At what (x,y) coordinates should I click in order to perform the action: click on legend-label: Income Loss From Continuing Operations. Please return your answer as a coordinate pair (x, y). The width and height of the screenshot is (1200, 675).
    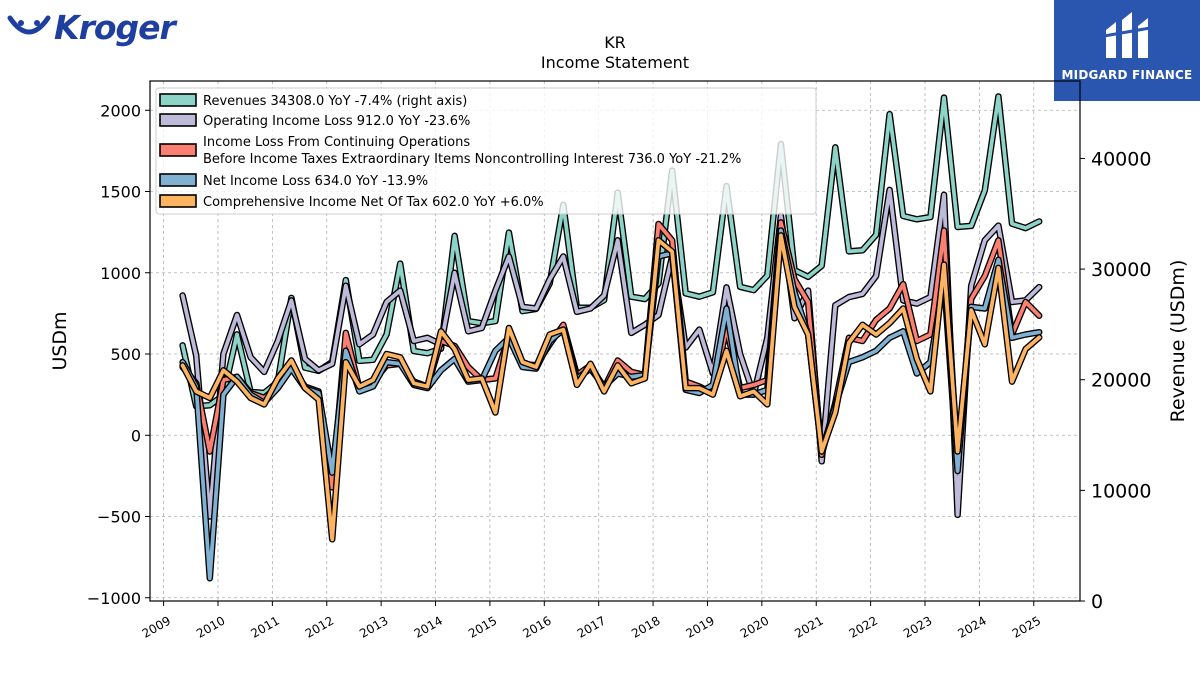
    Looking at the image, I should click on (336, 142).